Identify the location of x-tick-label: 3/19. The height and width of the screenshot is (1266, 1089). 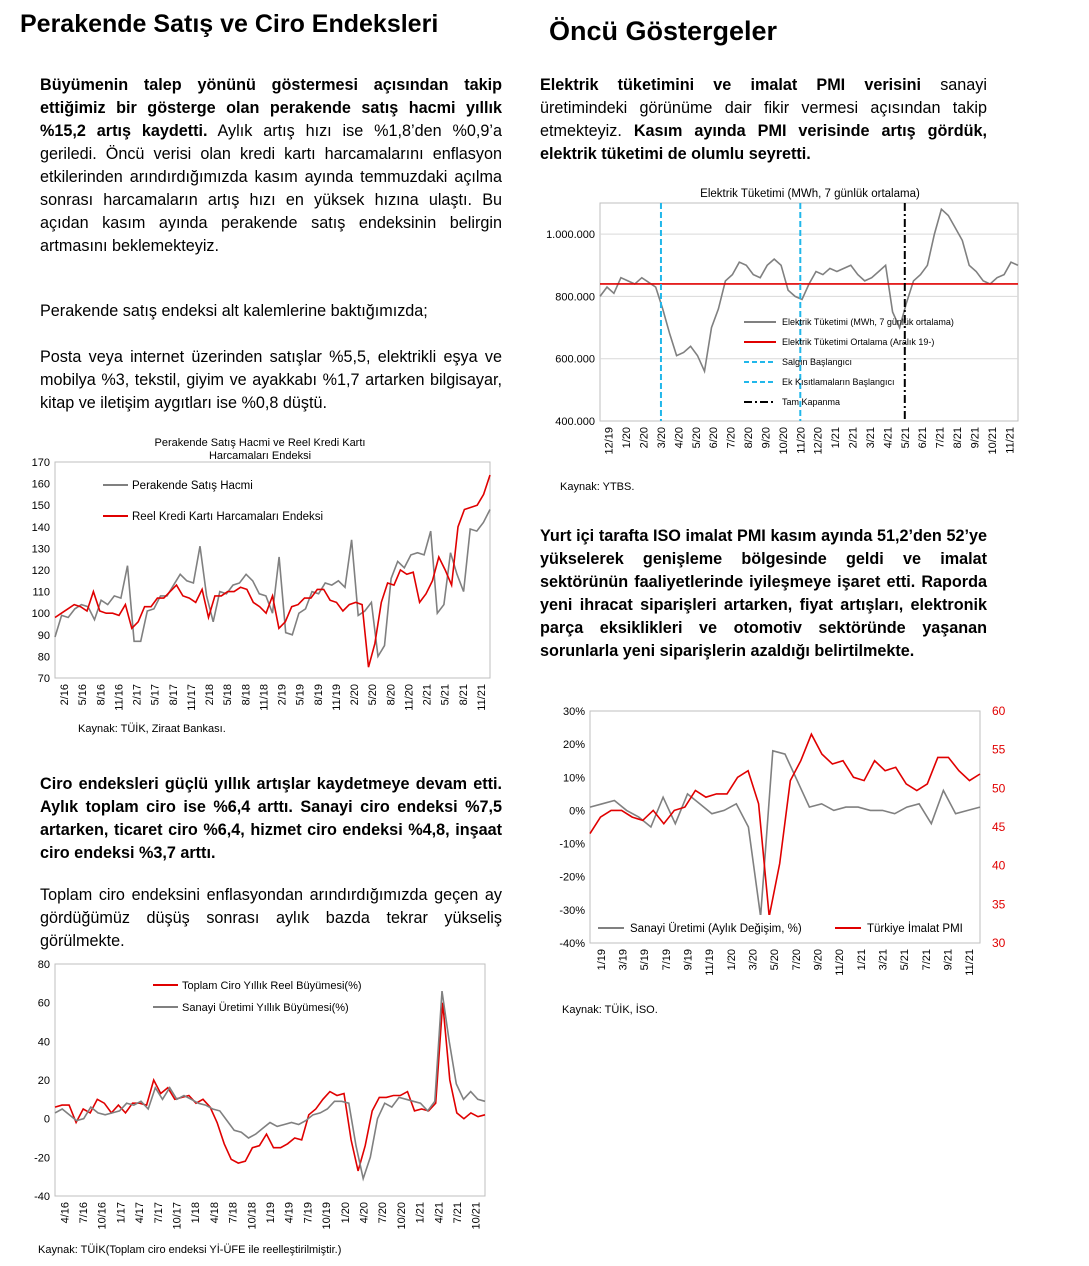
(624, 959).